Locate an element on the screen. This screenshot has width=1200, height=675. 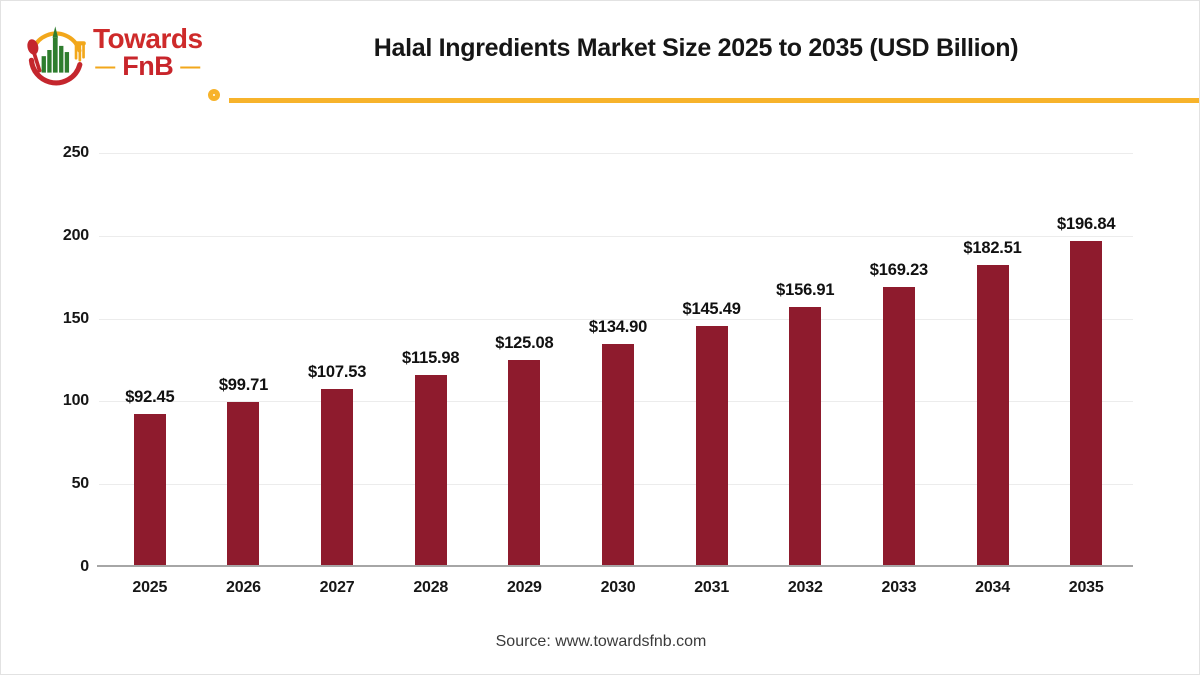
x-tick-label: 2027 is located at coordinates (337, 587).